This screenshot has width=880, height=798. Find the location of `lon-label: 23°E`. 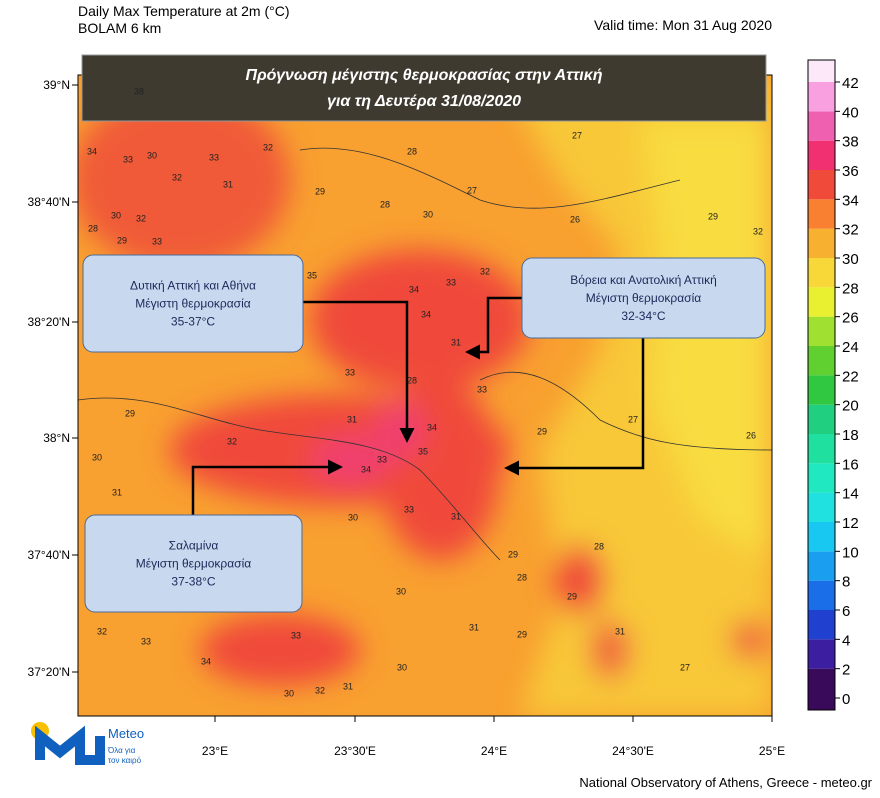

lon-label: 23°E is located at coordinates (215, 751).